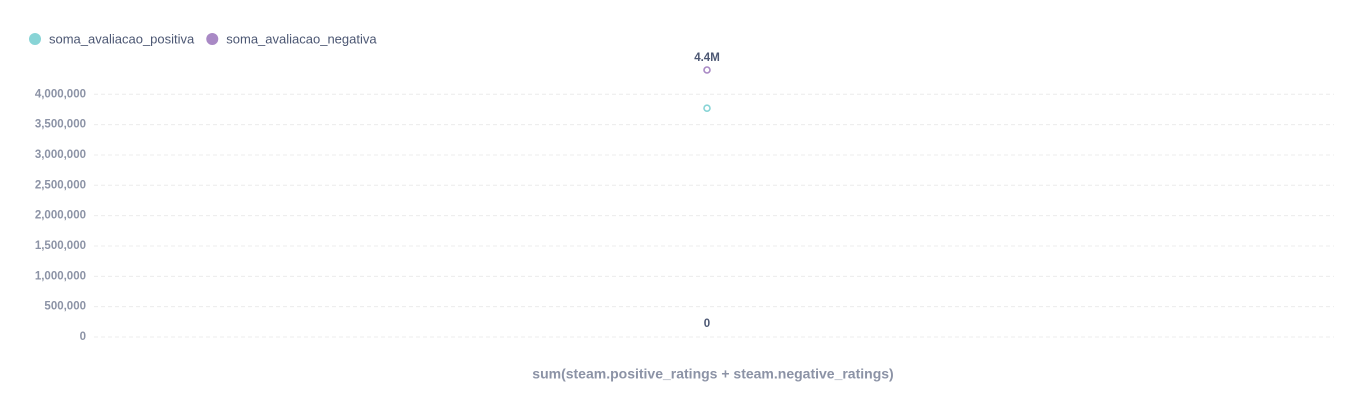 This screenshot has width=1362, height=402. I want to click on value-label: 4.4M, so click(707, 58).